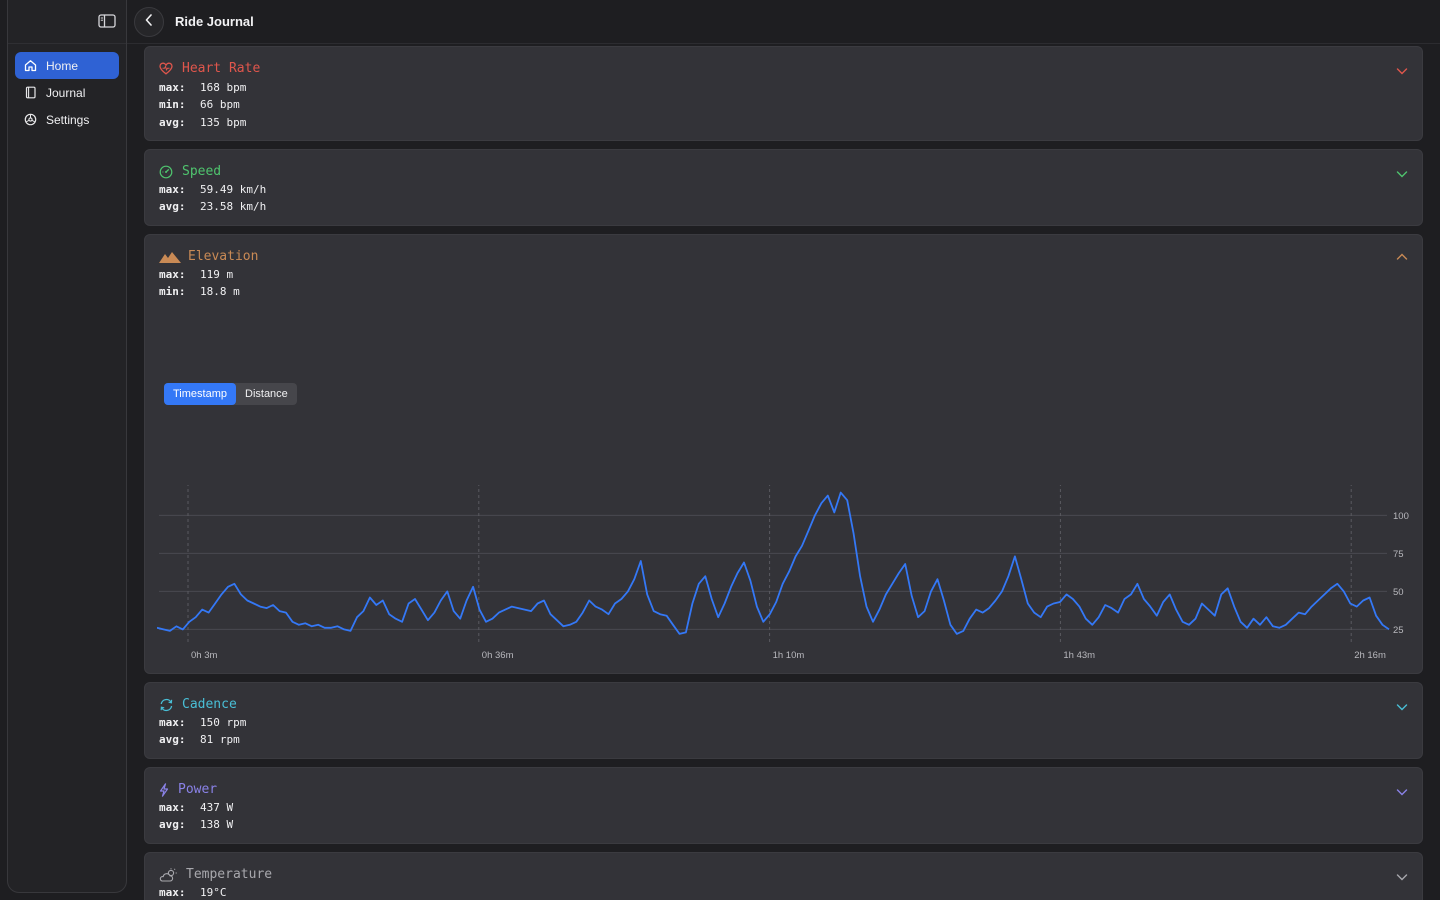 This screenshot has height=900, width=1440. Describe the element at coordinates (217, 825) in the screenshot. I see `stat-value: 138 W` at that location.